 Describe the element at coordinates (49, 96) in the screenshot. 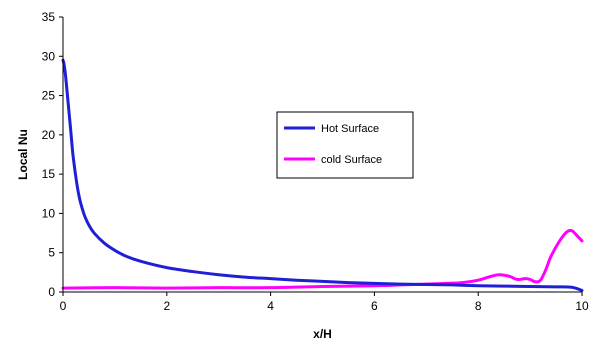

I see `y-tick-label: 25` at that location.